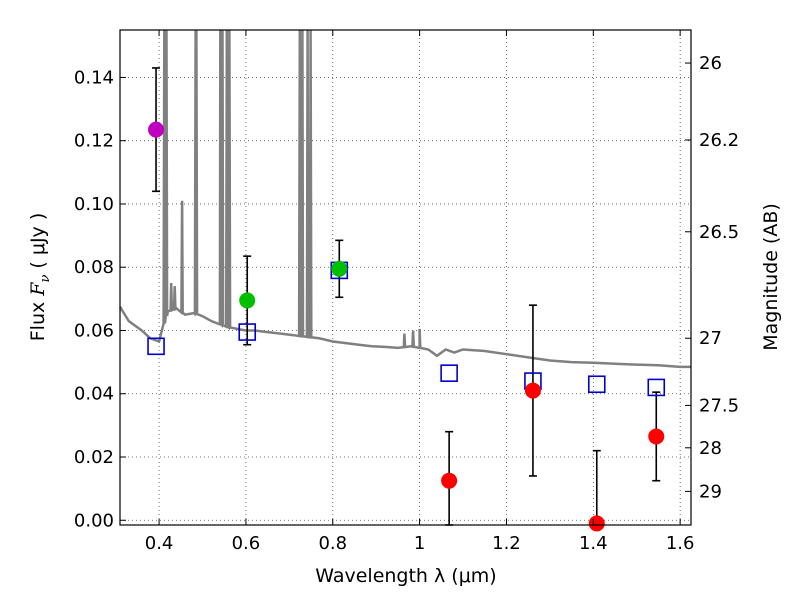 The image size is (800, 600). What do you see at coordinates (771, 277) in the screenshot?
I see `y2-axis-label: Magnitude (AB)` at bounding box center [771, 277].